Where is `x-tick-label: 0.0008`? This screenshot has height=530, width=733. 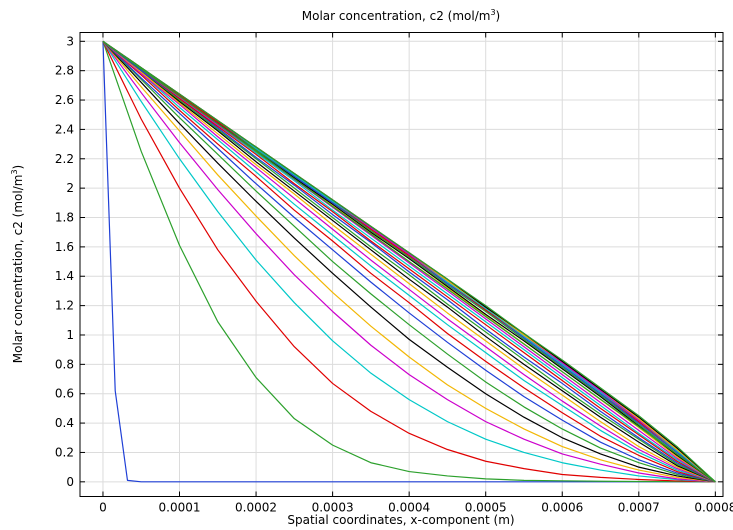 x-tick-label: 0.0008 is located at coordinates (713, 508).